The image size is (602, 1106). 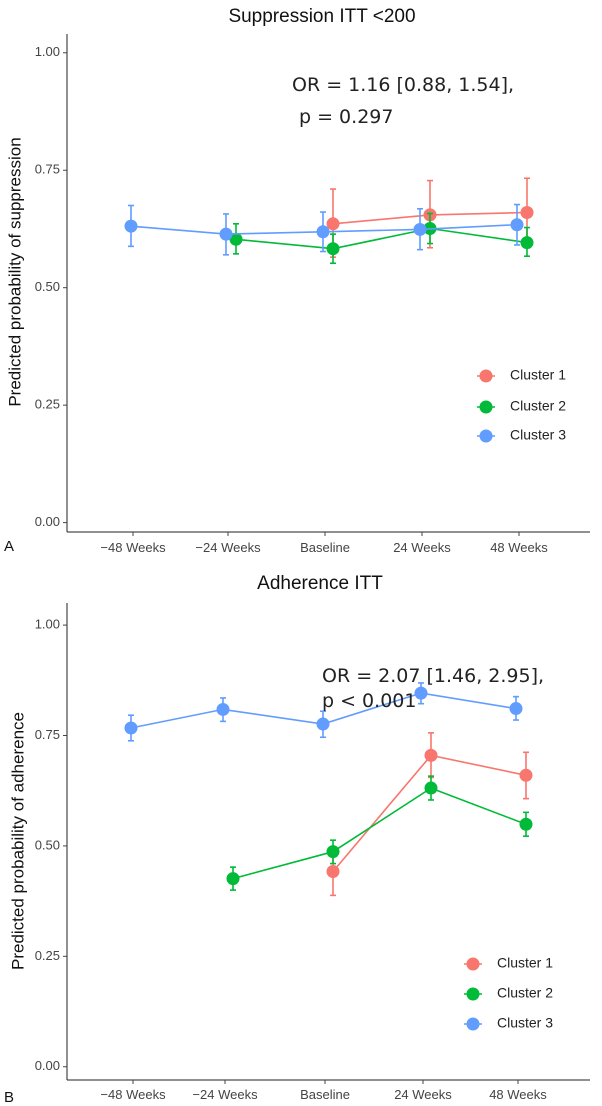 What do you see at coordinates (14, 271) in the screenshot?
I see `y-axis-label: Predicted probability of suppression` at bounding box center [14, 271].